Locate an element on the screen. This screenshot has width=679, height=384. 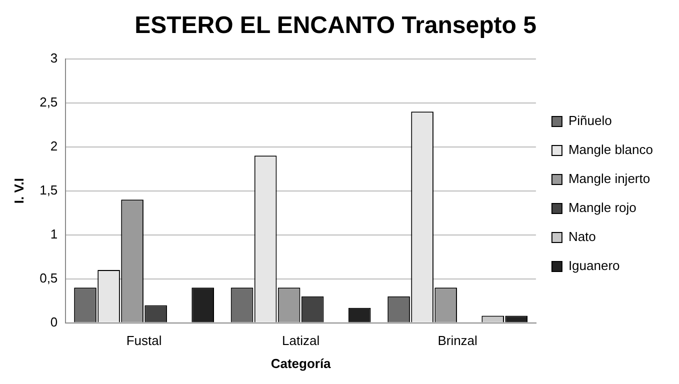
x-tick-label: Fustal is located at coordinates (144, 340).